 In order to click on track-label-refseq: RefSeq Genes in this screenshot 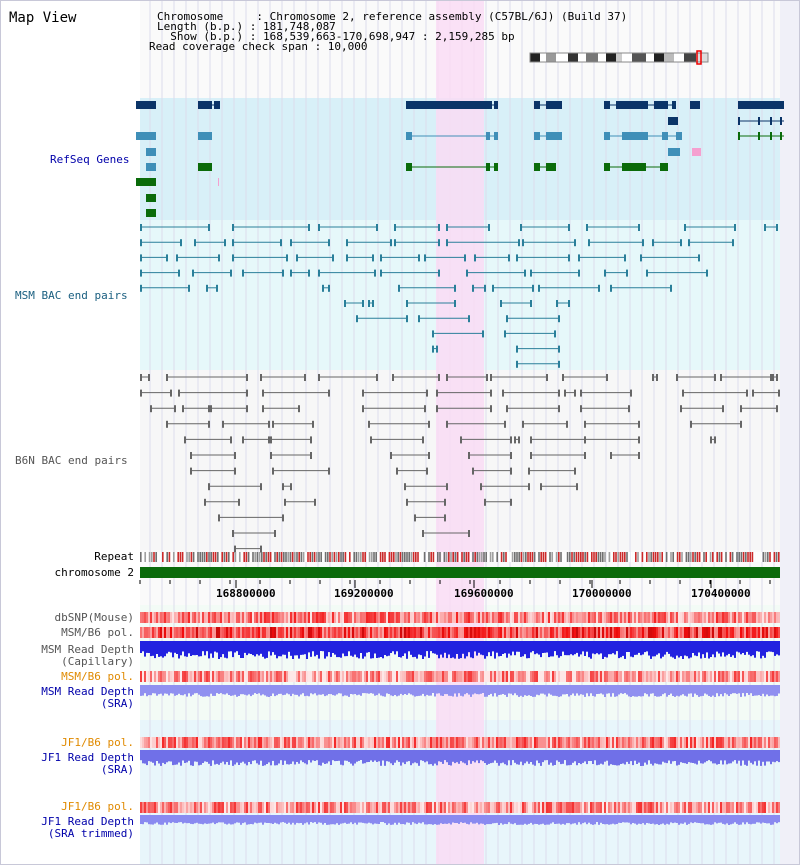, I will do `click(90, 159)`.